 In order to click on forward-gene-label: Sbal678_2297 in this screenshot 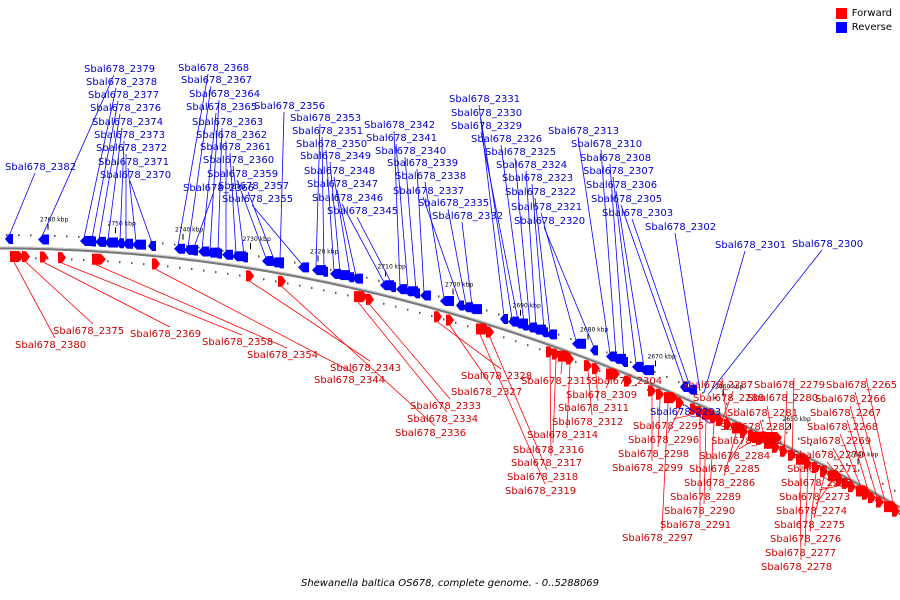, I will do `click(657, 538)`.